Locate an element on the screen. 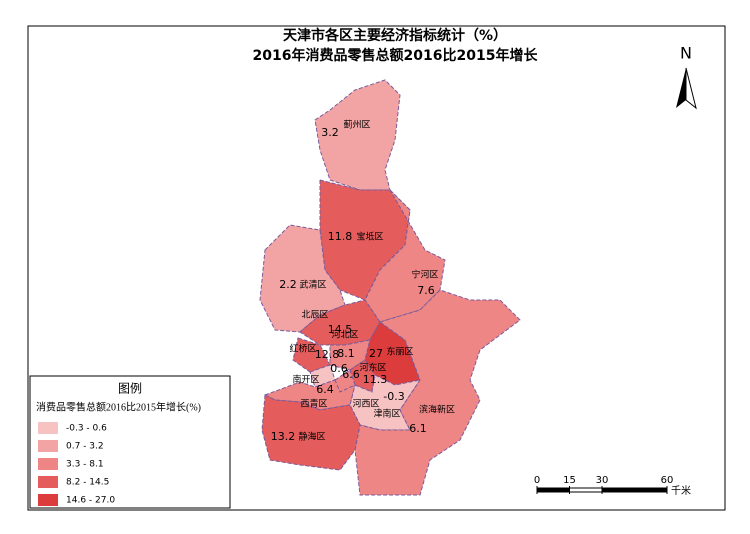 The image size is (750, 534). district-value: 8.1 is located at coordinates (346, 353).